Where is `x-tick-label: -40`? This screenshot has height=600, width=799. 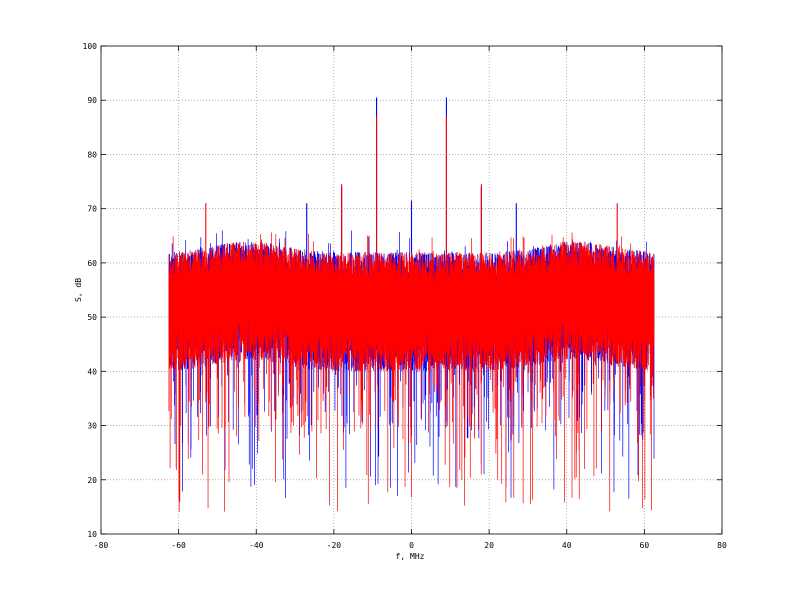 x-tick-label: -40 is located at coordinates (256, 545).